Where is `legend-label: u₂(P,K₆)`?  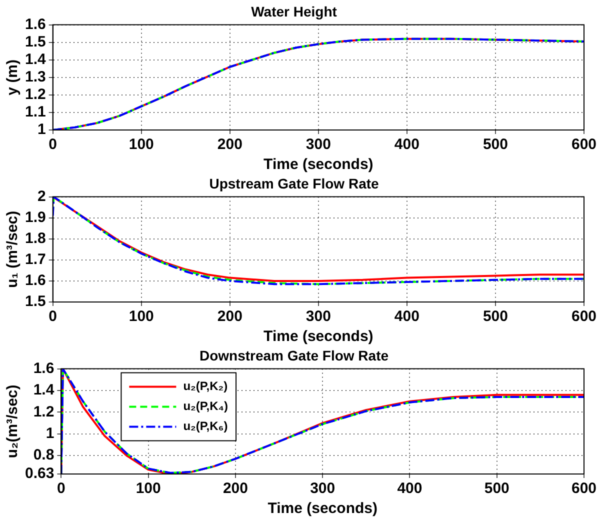
legend-label: u₂(P,K₆) is located at coordinates (205, 426).